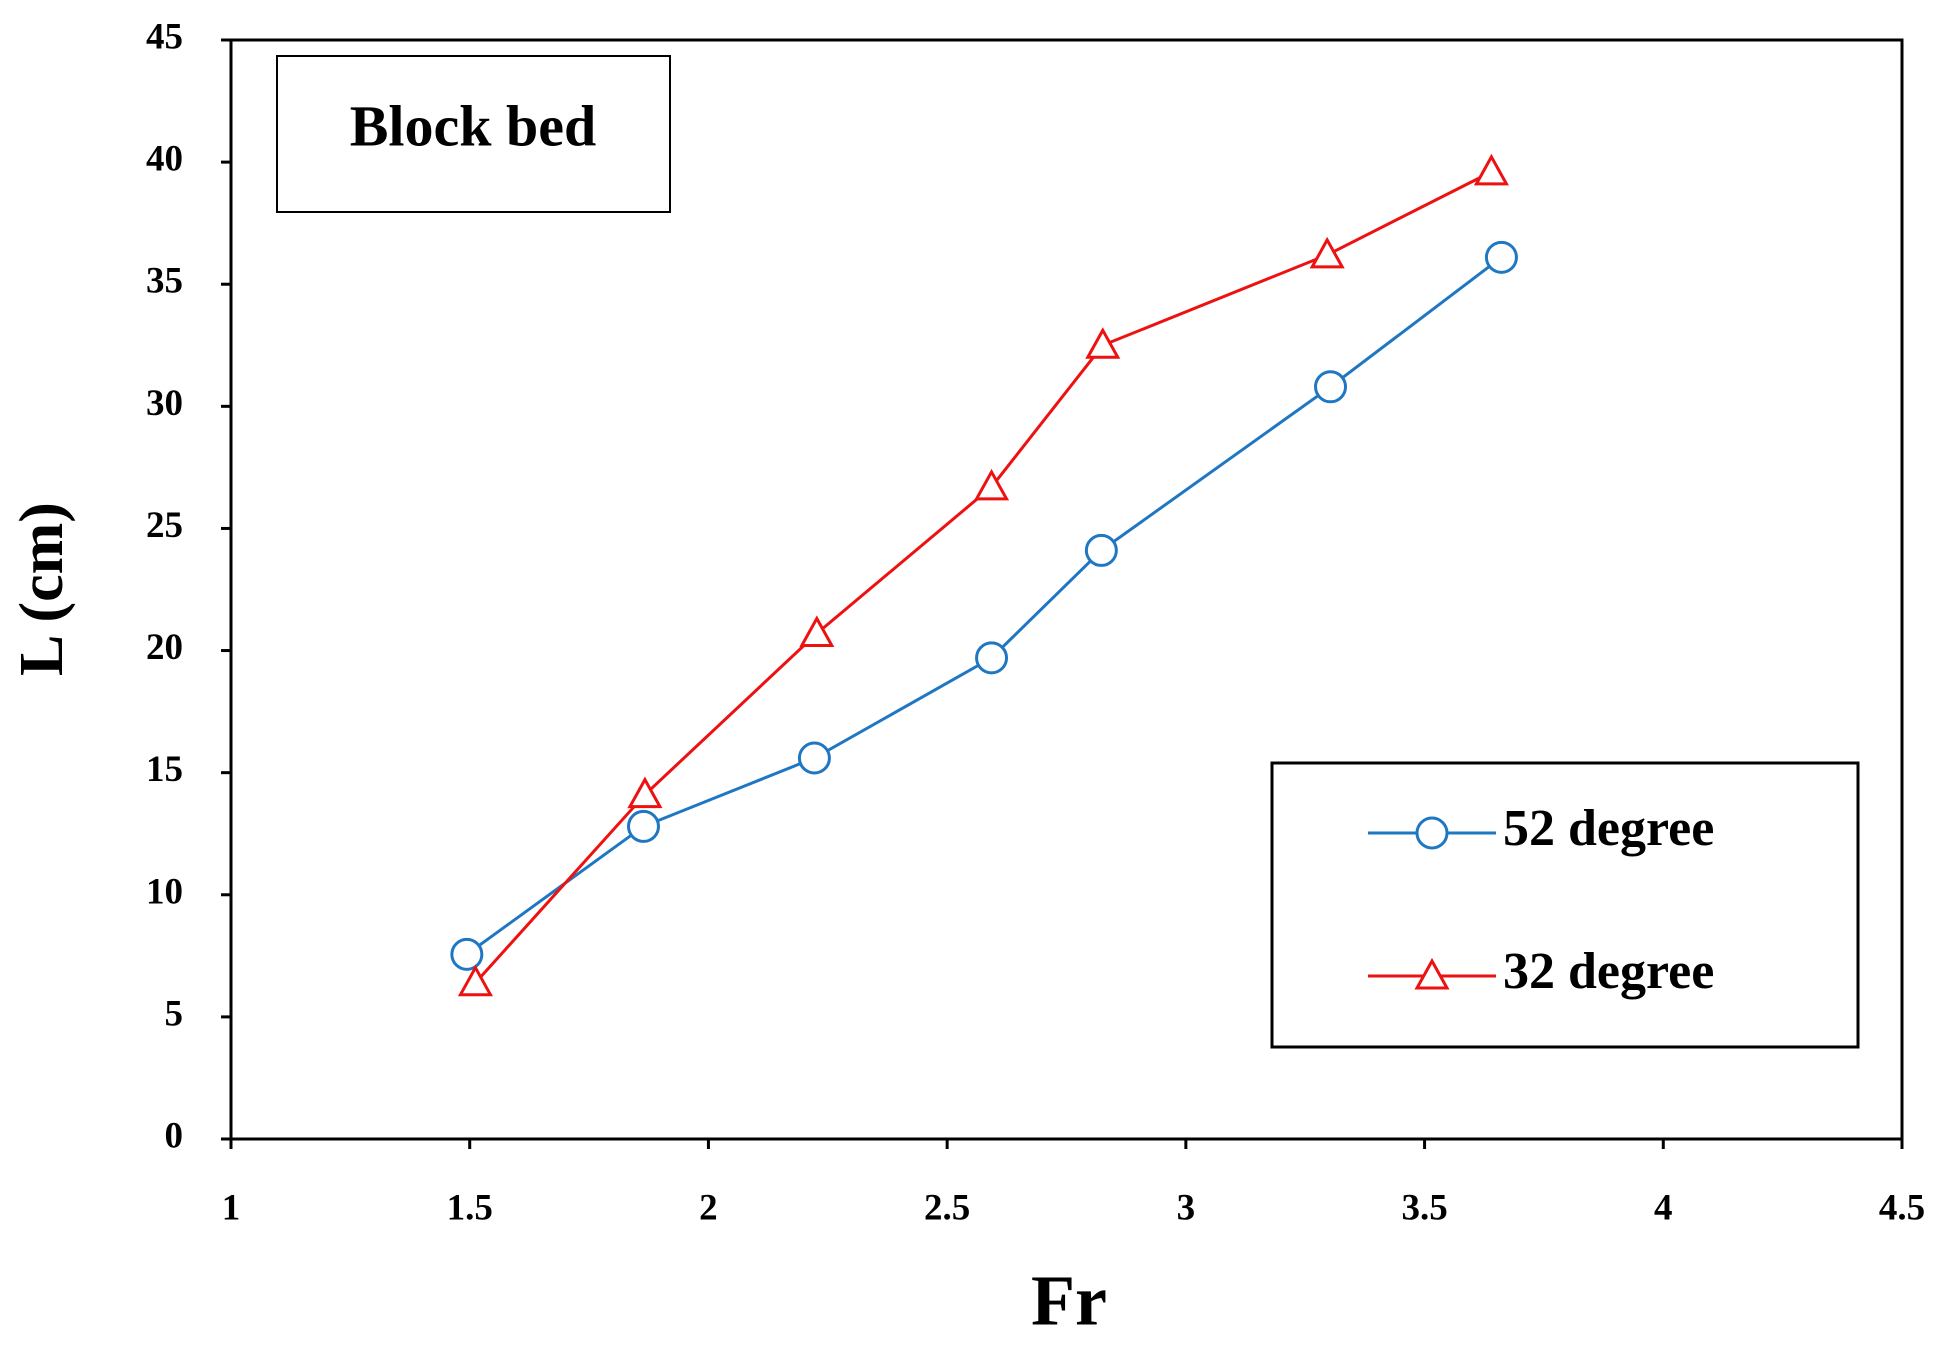 Image resolution: width=1945 pixels, height=1351 pixels. What do you see at coordinates (473, 125) in the screenshot?
I see `annotation: Block bed` at bounding box center [473, 125].